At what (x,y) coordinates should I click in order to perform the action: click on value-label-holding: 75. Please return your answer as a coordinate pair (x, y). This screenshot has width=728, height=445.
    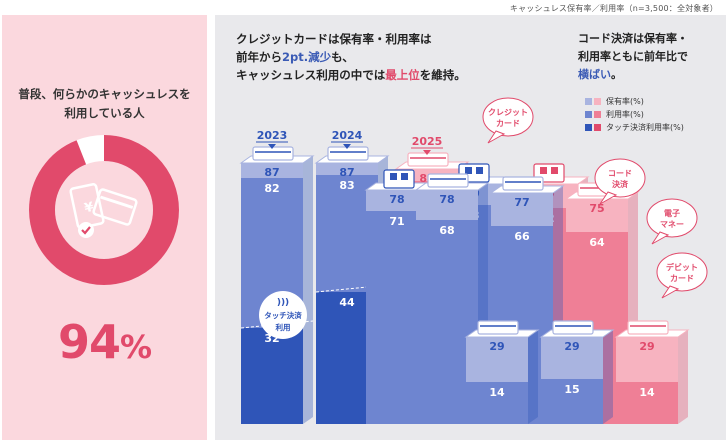
    Looking at the image, I should click on (596, 208).